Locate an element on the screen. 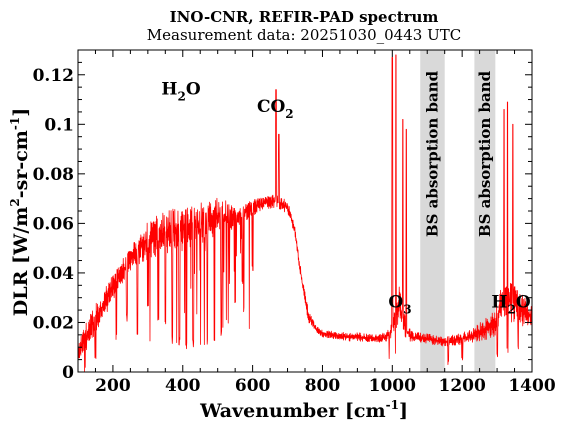 This screenshot has width=567, height=425. y-tick-label-5: 0.1 is located at coordinates (59, 125).